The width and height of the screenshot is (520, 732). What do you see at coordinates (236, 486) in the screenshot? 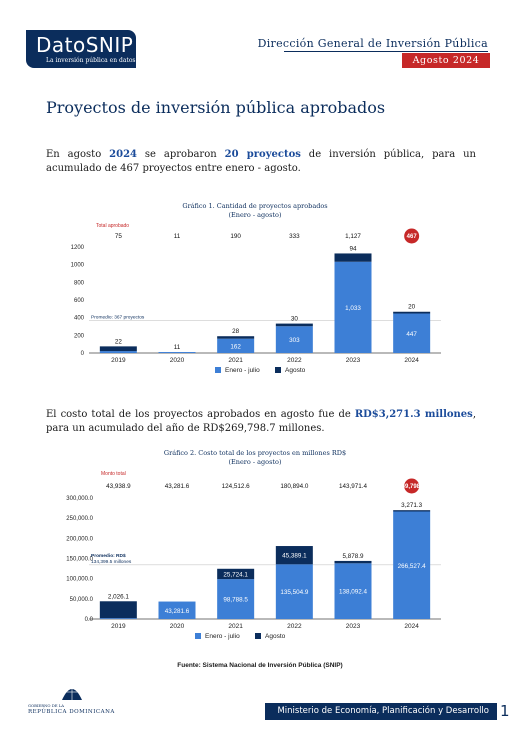
I see `total-label: 124,512.6` at bounding box center [236, 486].